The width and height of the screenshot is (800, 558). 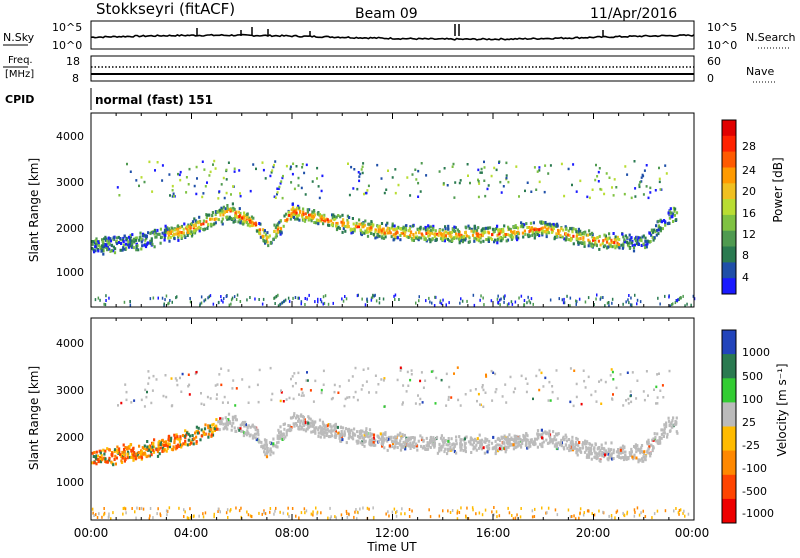 I want to click on vel-cbar-tick-1000: 1000, so click(x=756, y=352).